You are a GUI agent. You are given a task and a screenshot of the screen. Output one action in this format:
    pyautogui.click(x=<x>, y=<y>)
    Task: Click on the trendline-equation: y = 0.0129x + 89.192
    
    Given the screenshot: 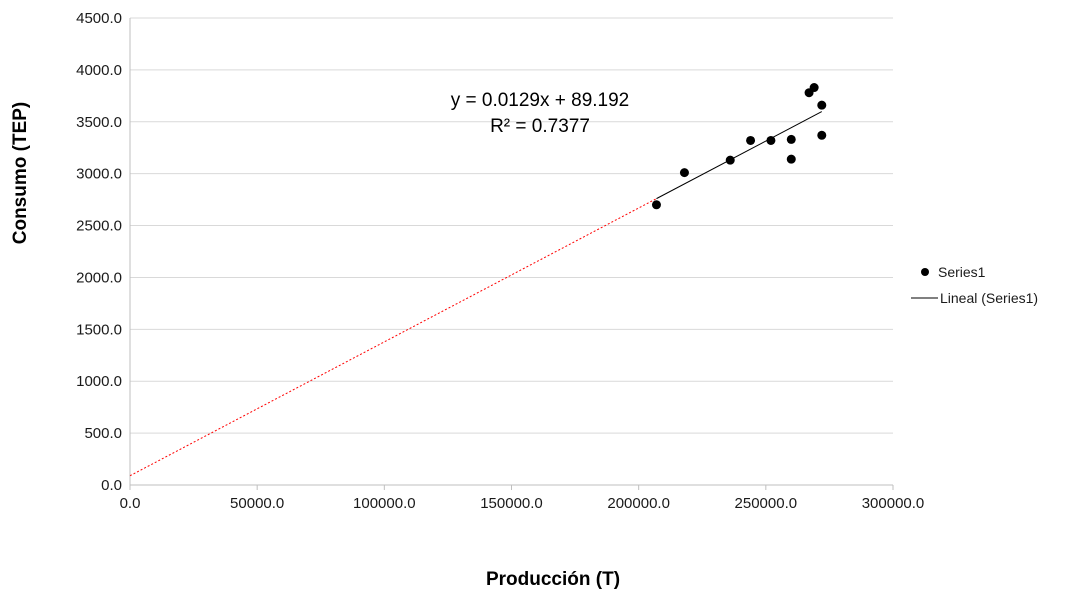 What is the action you would take?
    pyautogui.click(x=540, y=100)
    